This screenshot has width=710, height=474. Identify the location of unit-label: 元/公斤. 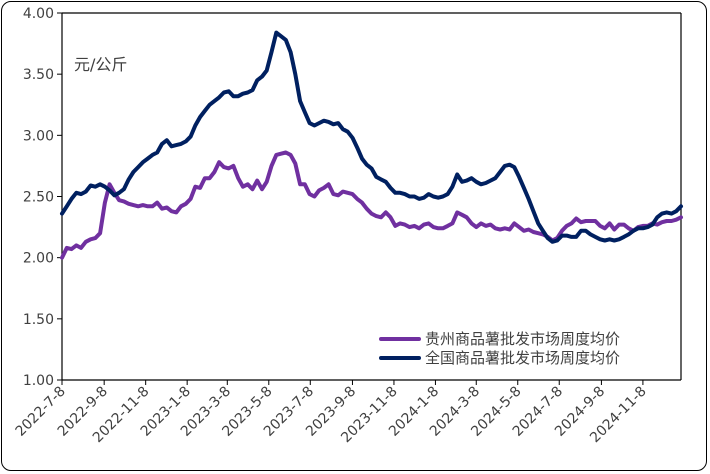
(100, 64).